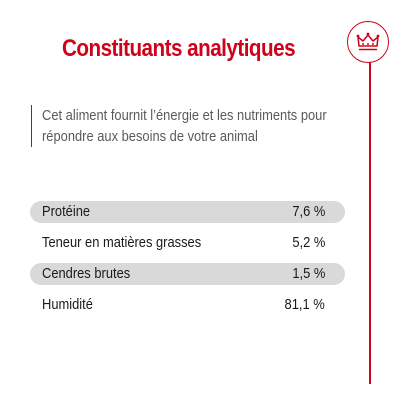 Image resolution: width=400 pixels, height=400 pixels. I want to click on constituent-label: Teneur en matières grasses, so click(122, 242).